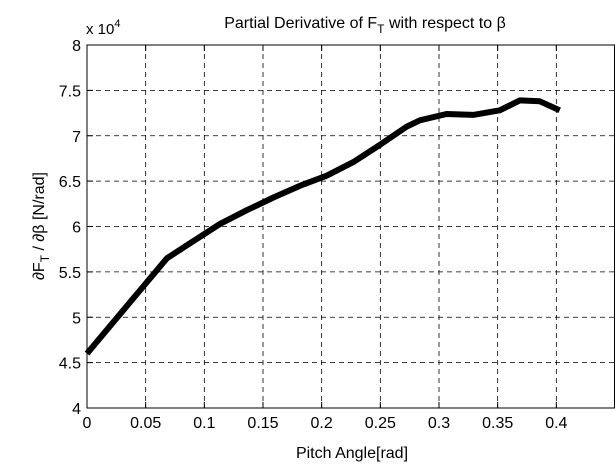 The image size is (615, 465). I want to click on chart-title-prefix: Partial Derivative of, so click(295, 23).